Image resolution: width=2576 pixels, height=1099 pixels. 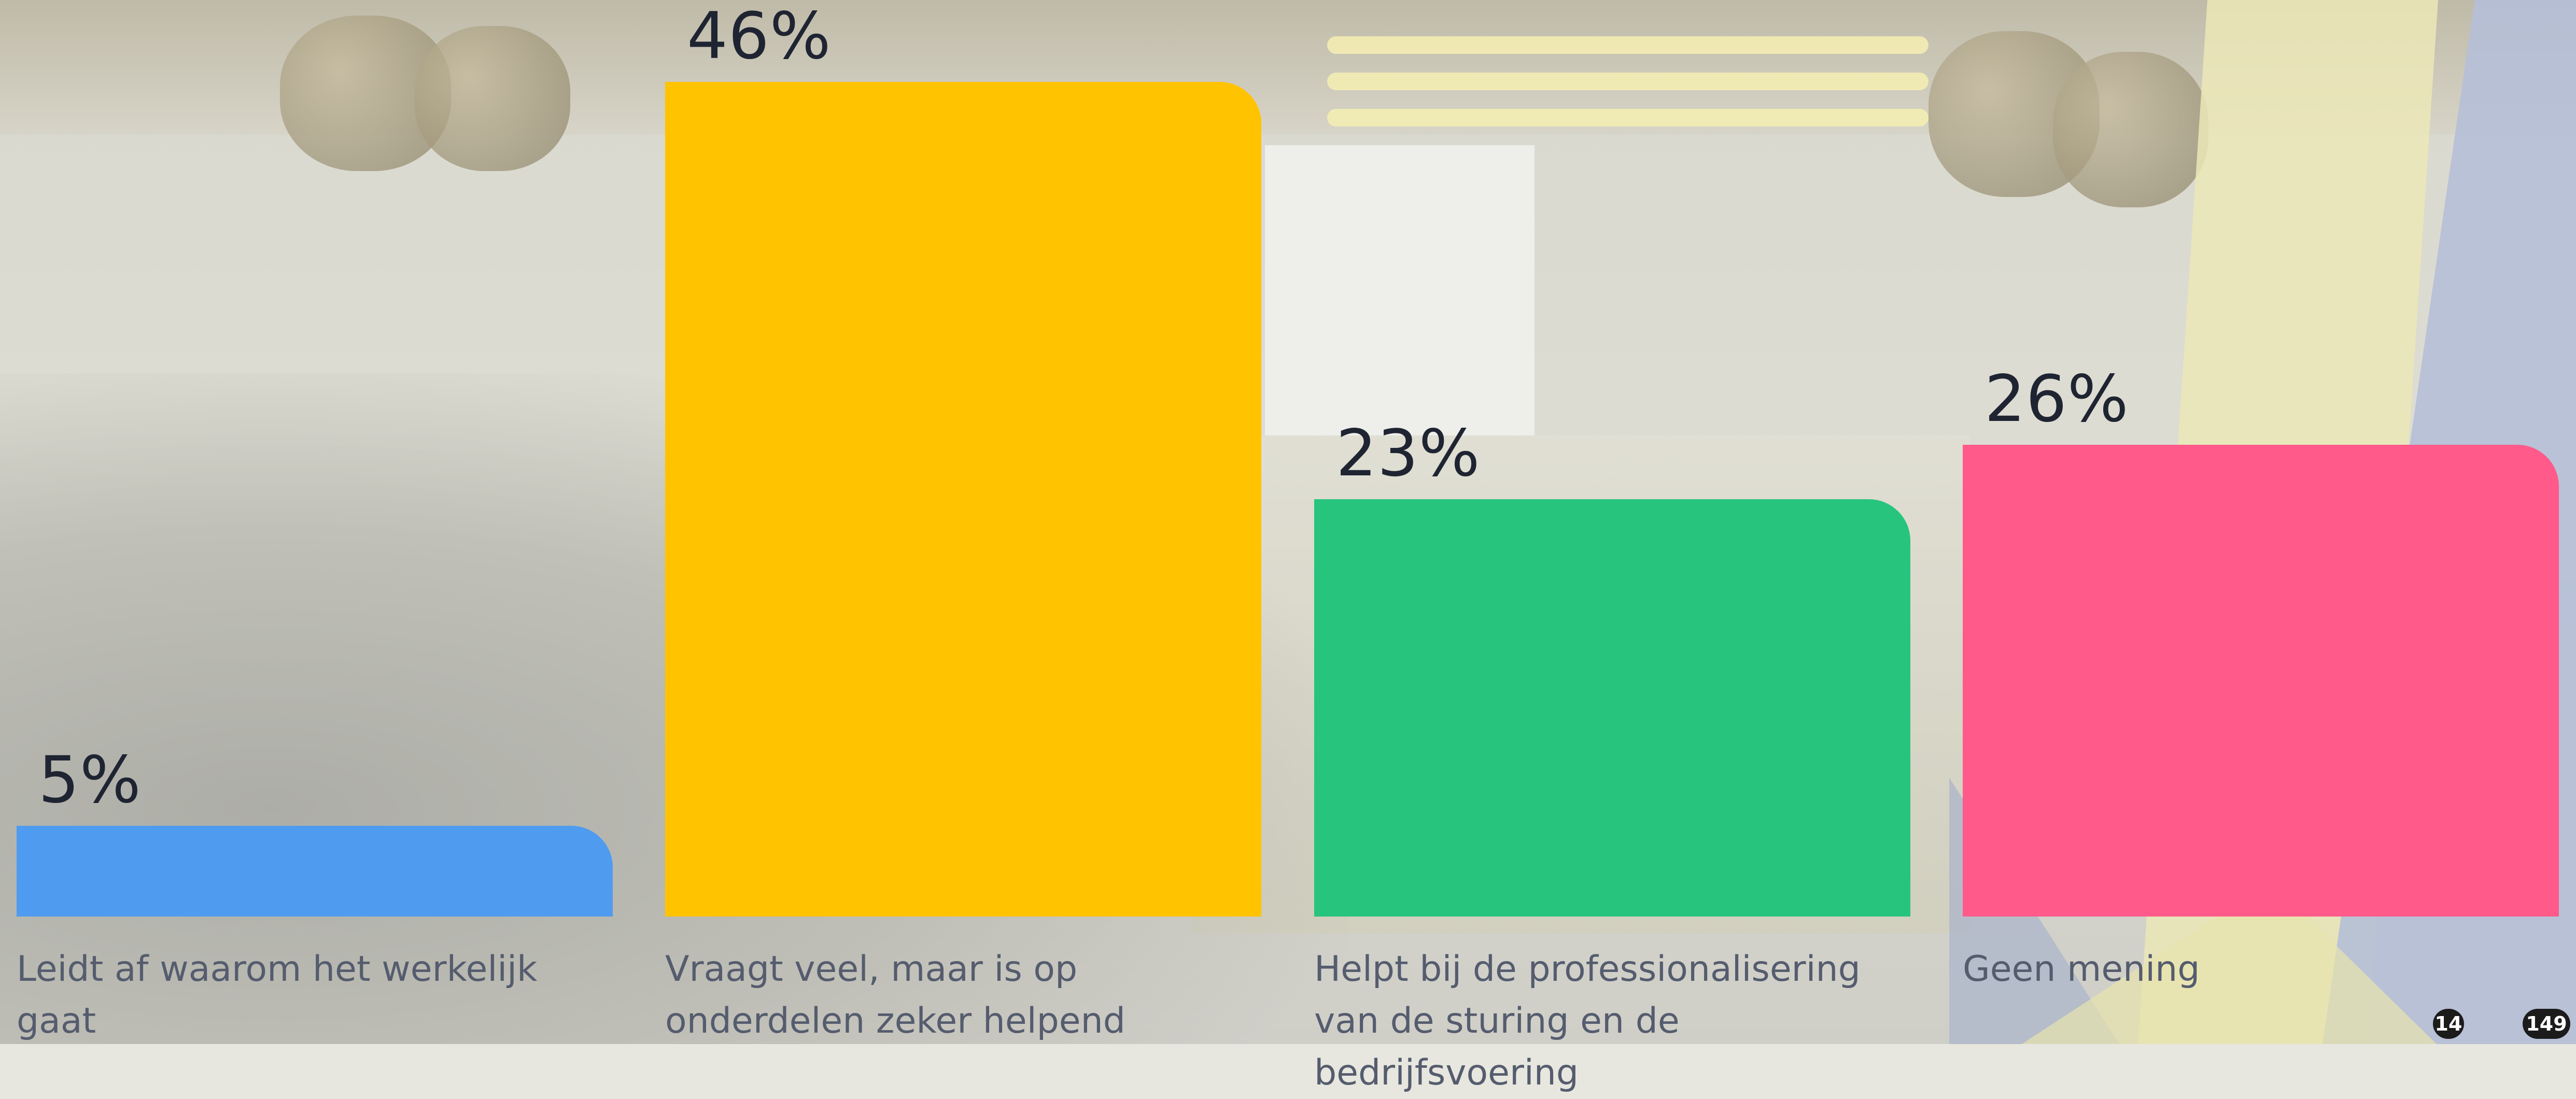 I want to click on total-slides-badge: 149, so click(x=2546, y=1024).